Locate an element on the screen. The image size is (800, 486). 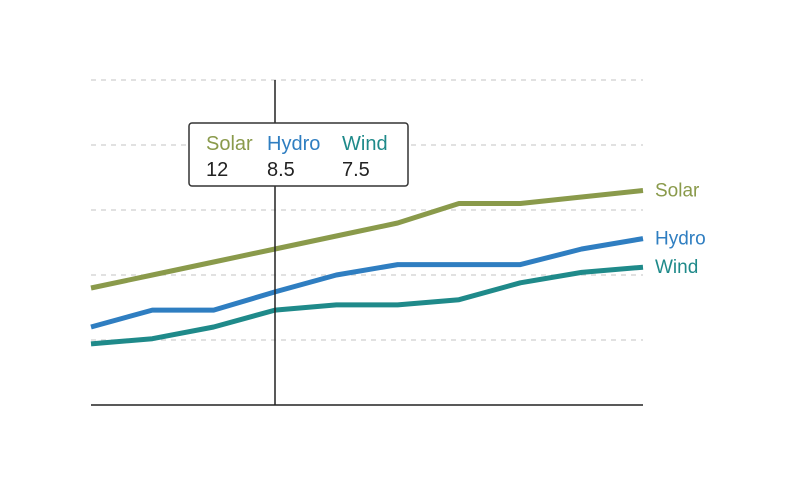
tooltip-name-wind: Wind is located at coordinates (365, 144).